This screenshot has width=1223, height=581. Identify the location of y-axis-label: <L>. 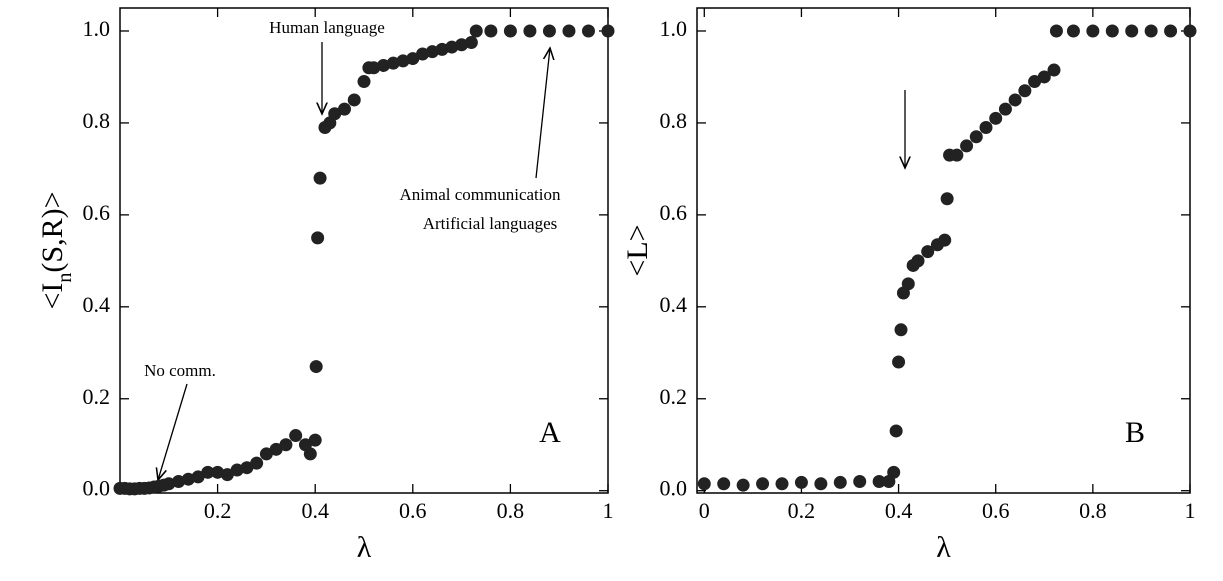
(637, 250).